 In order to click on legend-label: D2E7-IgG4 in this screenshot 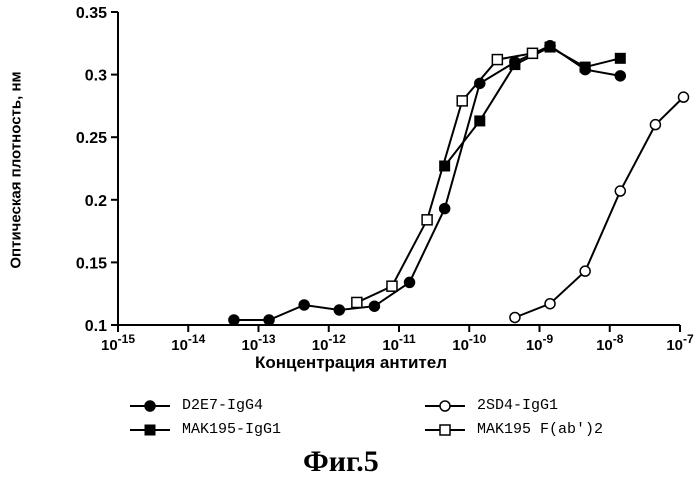, I will do `click(222, 405)`.